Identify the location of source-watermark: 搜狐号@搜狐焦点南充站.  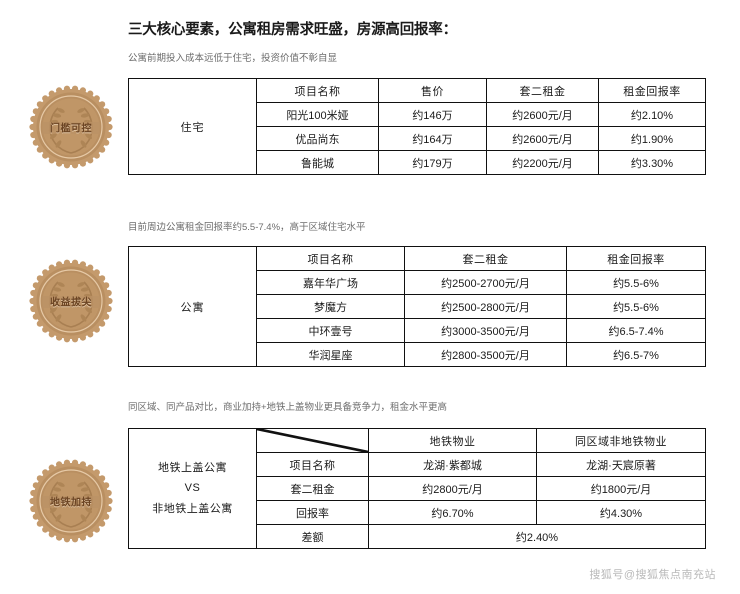
(652, 575).